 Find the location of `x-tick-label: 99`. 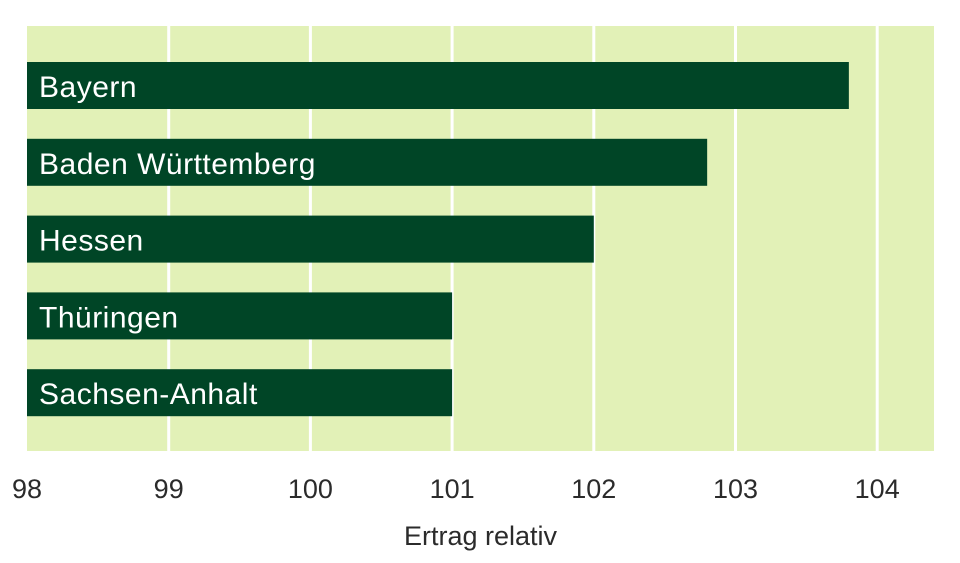

x-tick-label: 99 is located at coordinates (169, 489).